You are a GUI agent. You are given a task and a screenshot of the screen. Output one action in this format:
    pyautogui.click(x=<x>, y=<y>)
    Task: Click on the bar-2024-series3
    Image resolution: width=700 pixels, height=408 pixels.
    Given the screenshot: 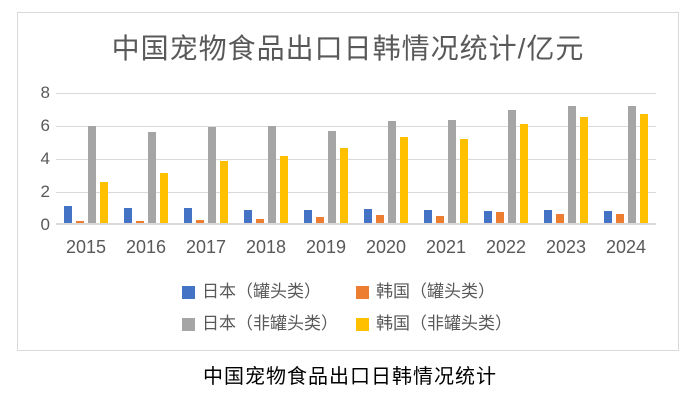 What is the action you would take?
    pyautogui.click(x=643, y=168)
    